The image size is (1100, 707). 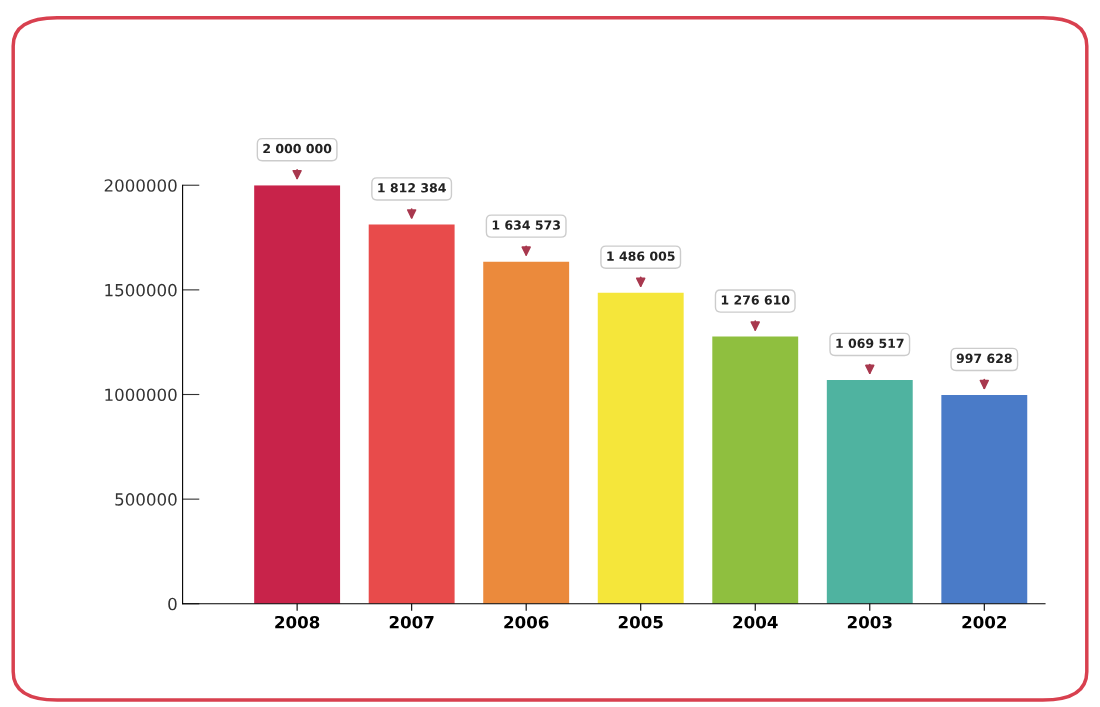 I want to click on data-label: 1 486 005, so click(x=641, y=256).